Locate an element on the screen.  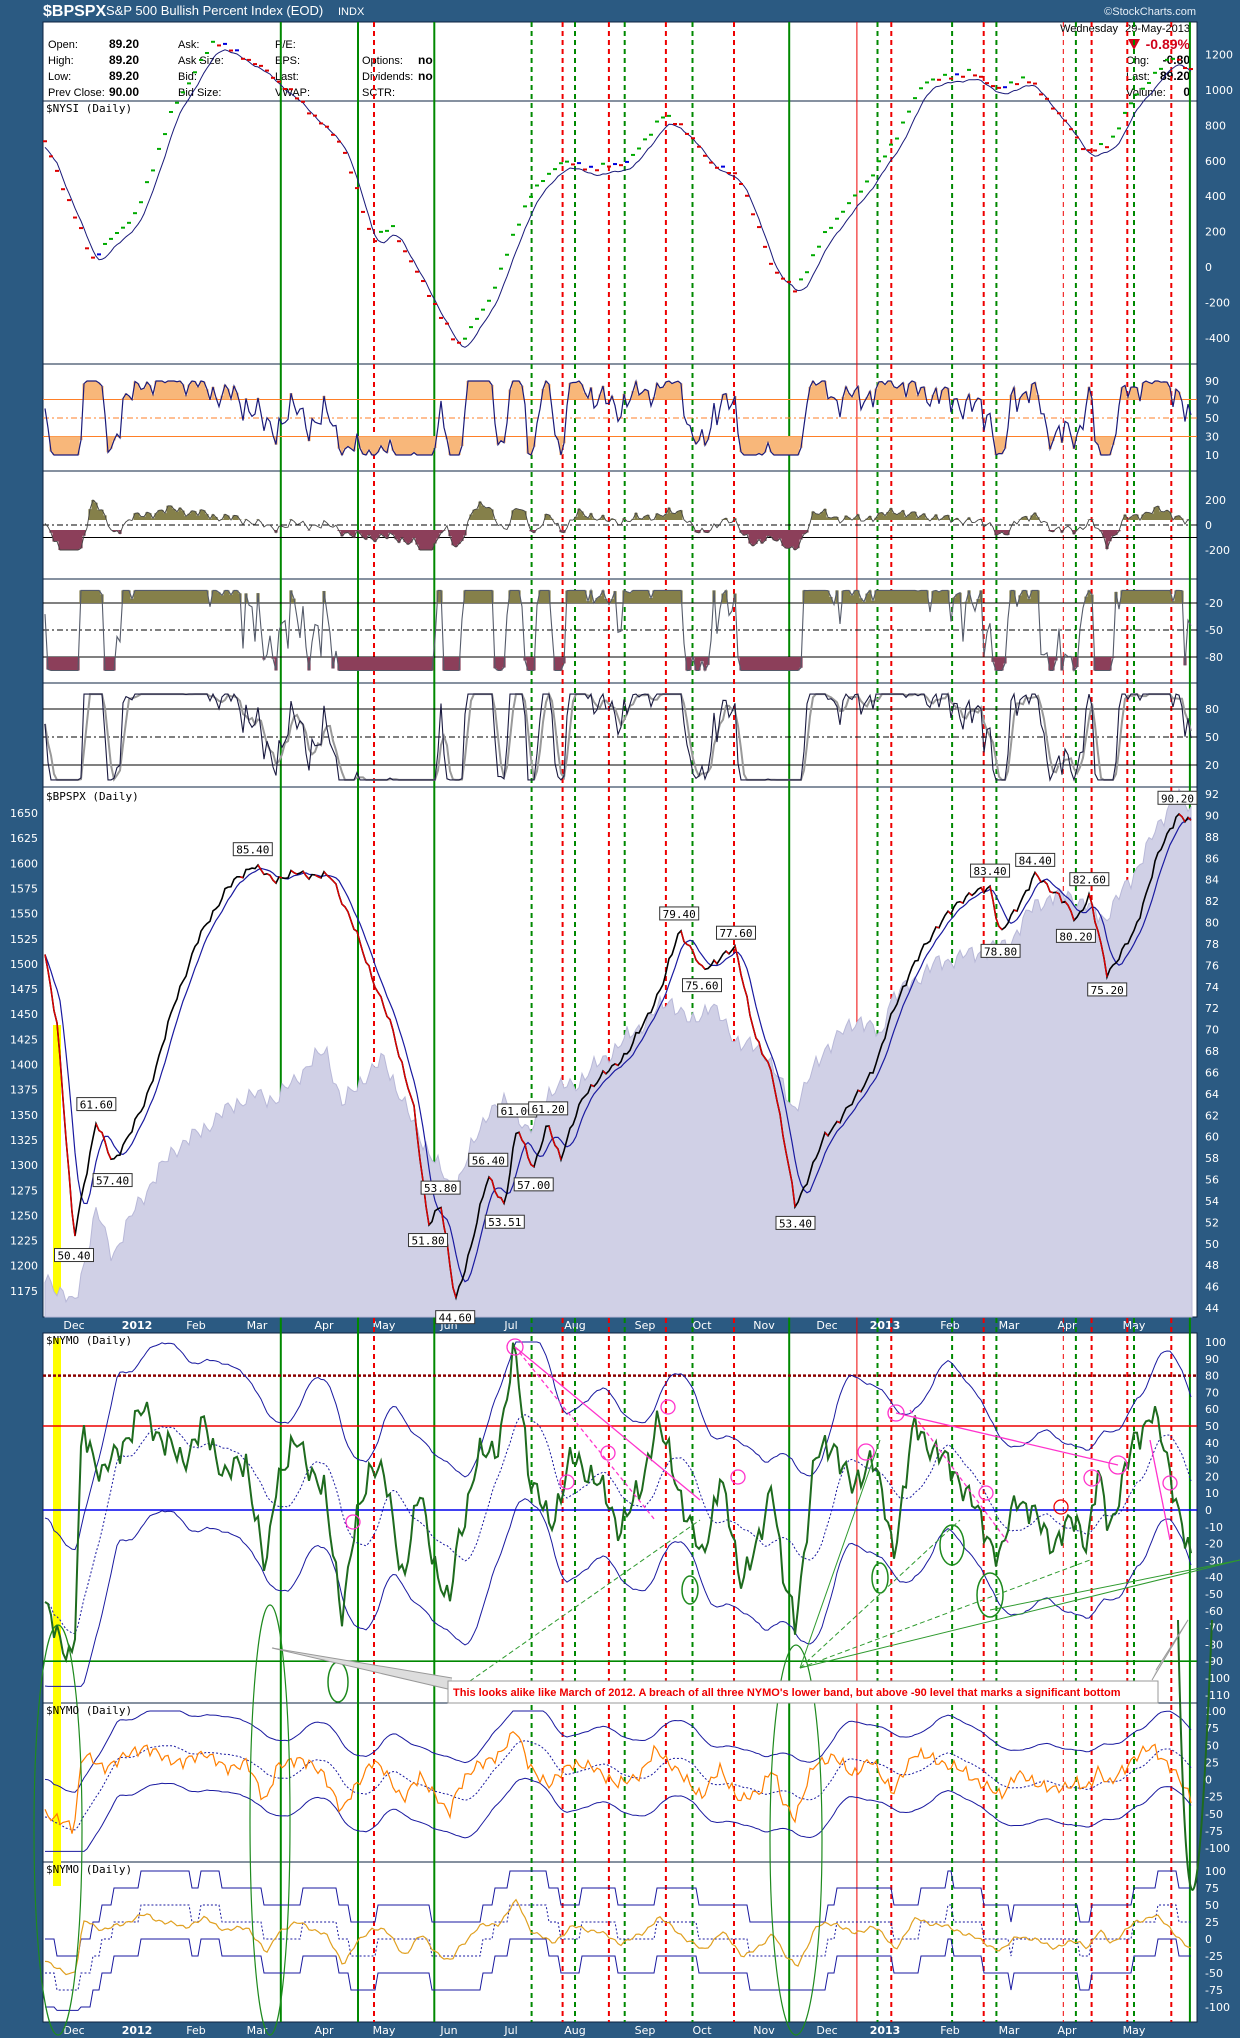
dividends-label: Dividends: is located at coordinates (387, 77).